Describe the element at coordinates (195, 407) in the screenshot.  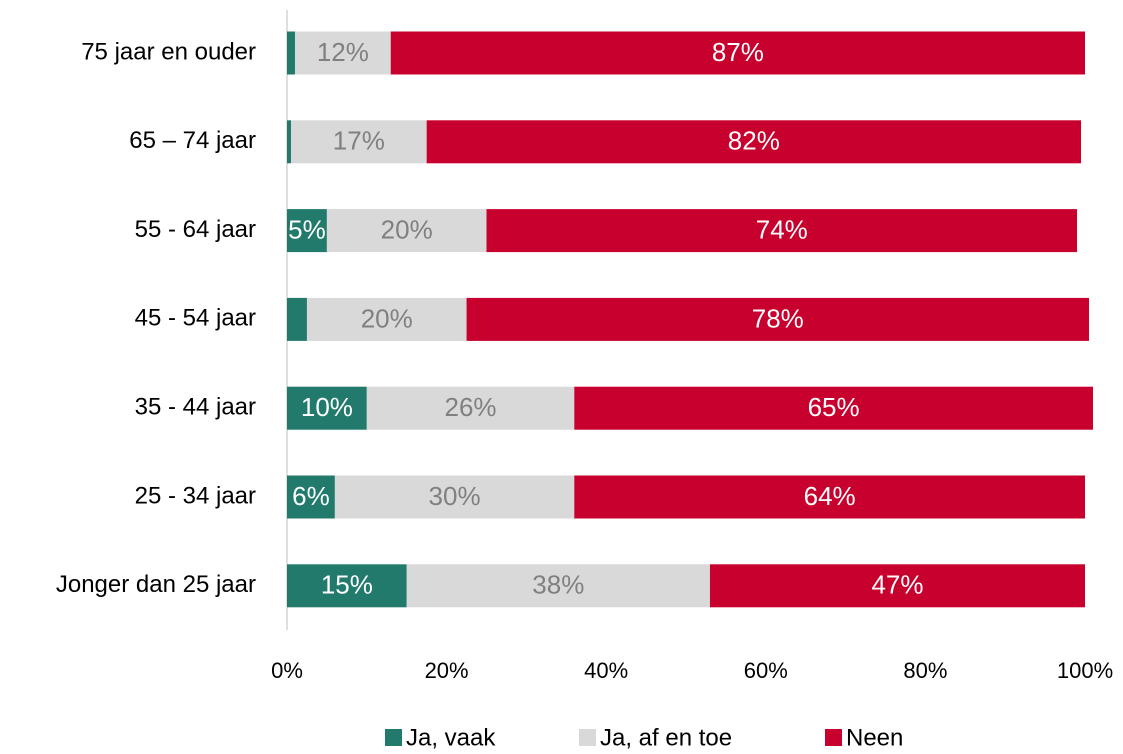
I see `y-tick-label: 35 - 44 jaar` at that location.